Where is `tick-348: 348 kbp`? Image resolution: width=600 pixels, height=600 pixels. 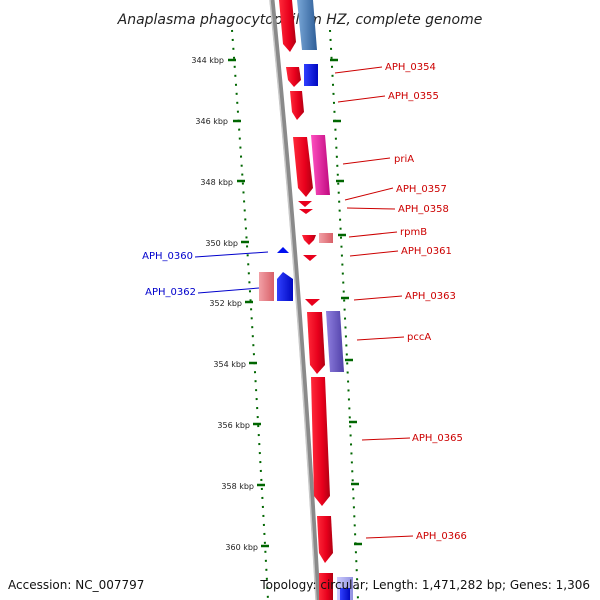 tick-348: 348 kbp is located at coordinates (222, 182).